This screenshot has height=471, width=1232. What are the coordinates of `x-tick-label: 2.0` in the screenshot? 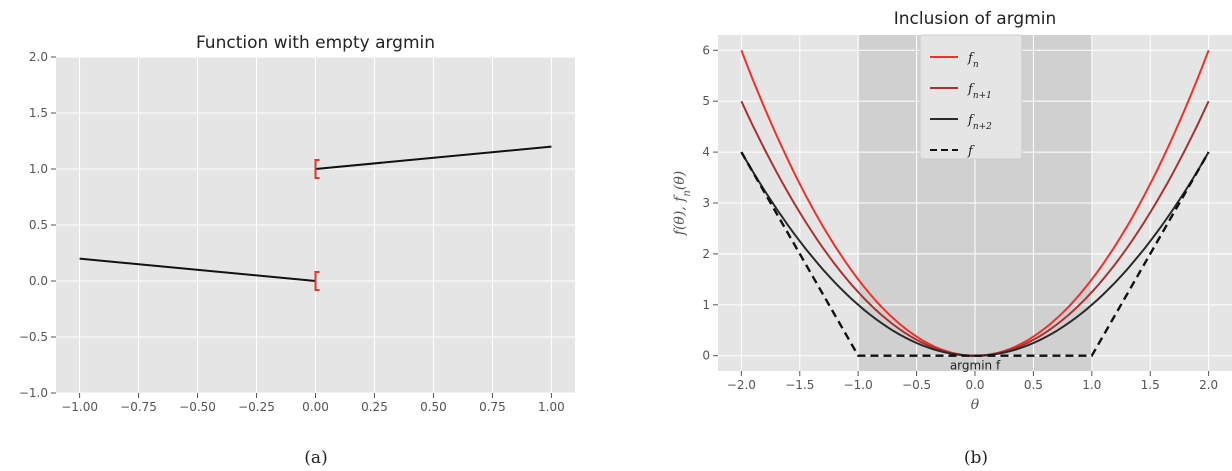 It's located at (1208, 385).